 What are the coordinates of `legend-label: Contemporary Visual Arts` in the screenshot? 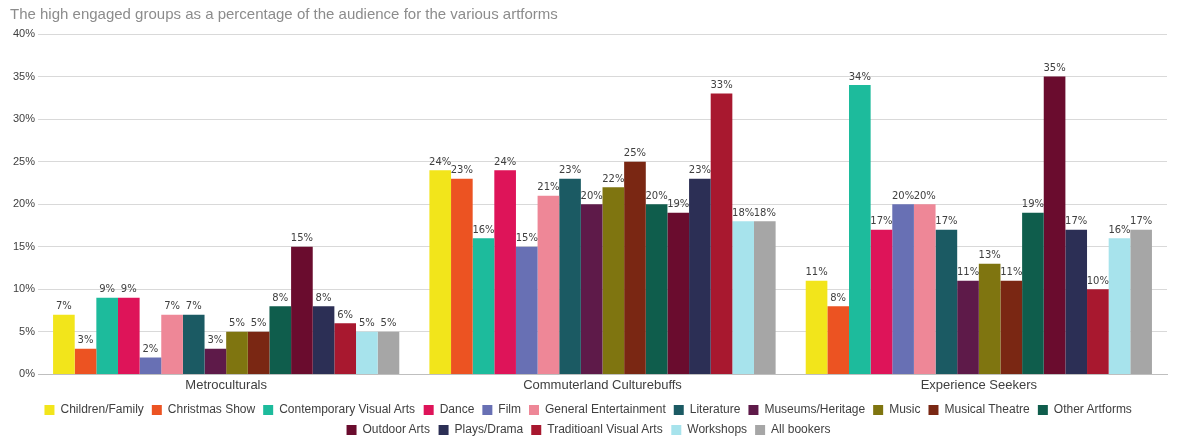 It's located at (347, 409).